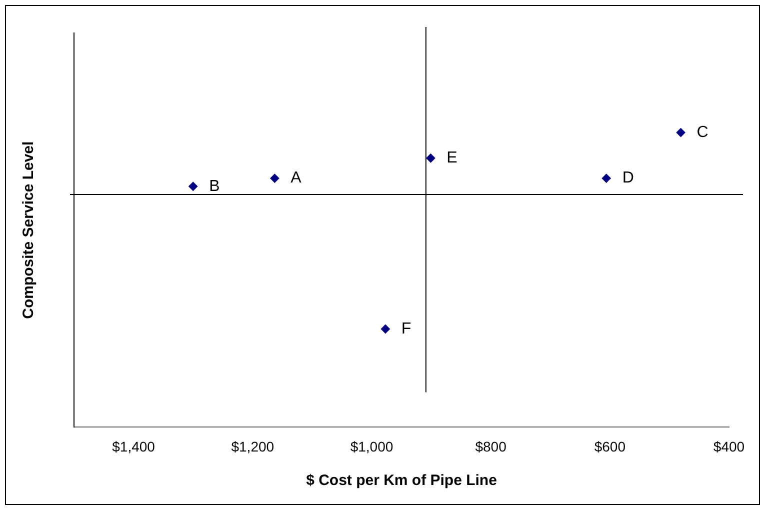 The width and height of the screenshot is (765, 510). What do you see at coordinates (134, 446) in the screenshot?
I see `x-tick-label: $1,400` at bounding box center [134, 446].